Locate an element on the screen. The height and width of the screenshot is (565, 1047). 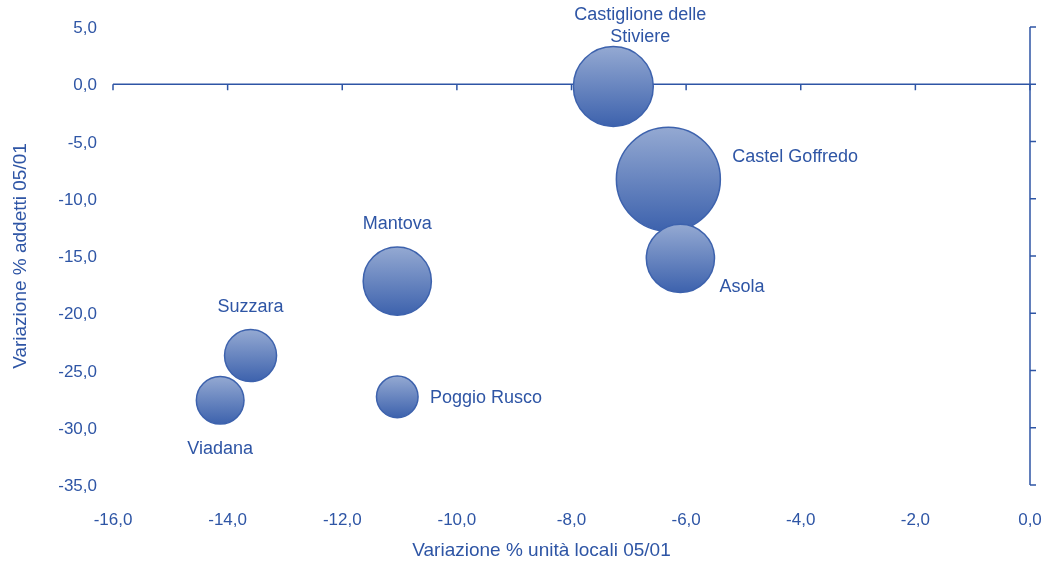
x-axis-title: Variazione % unità locali 05/01 is located at coordinates (541, 549).